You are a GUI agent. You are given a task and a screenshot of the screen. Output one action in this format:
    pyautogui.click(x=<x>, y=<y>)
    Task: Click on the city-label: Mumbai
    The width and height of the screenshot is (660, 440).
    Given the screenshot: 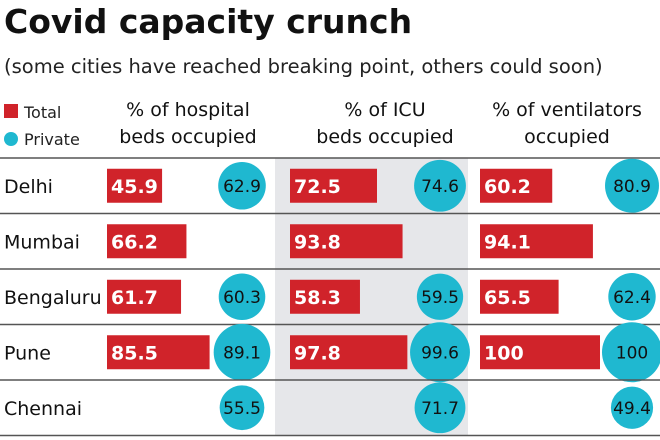 What is the action you would take?
    pyautogui.click(x=42, y=242)
    